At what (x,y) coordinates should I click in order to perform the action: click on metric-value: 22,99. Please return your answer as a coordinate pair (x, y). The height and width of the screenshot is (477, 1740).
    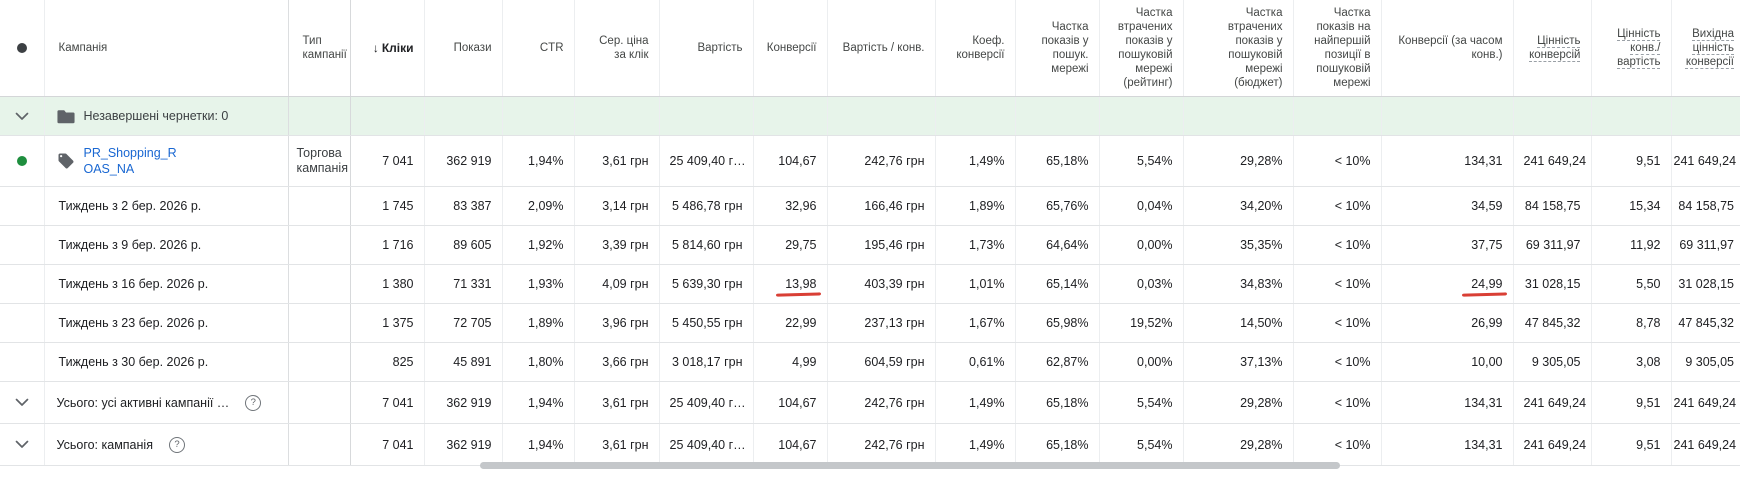
    Looking at the image, I should click on (801, 323).